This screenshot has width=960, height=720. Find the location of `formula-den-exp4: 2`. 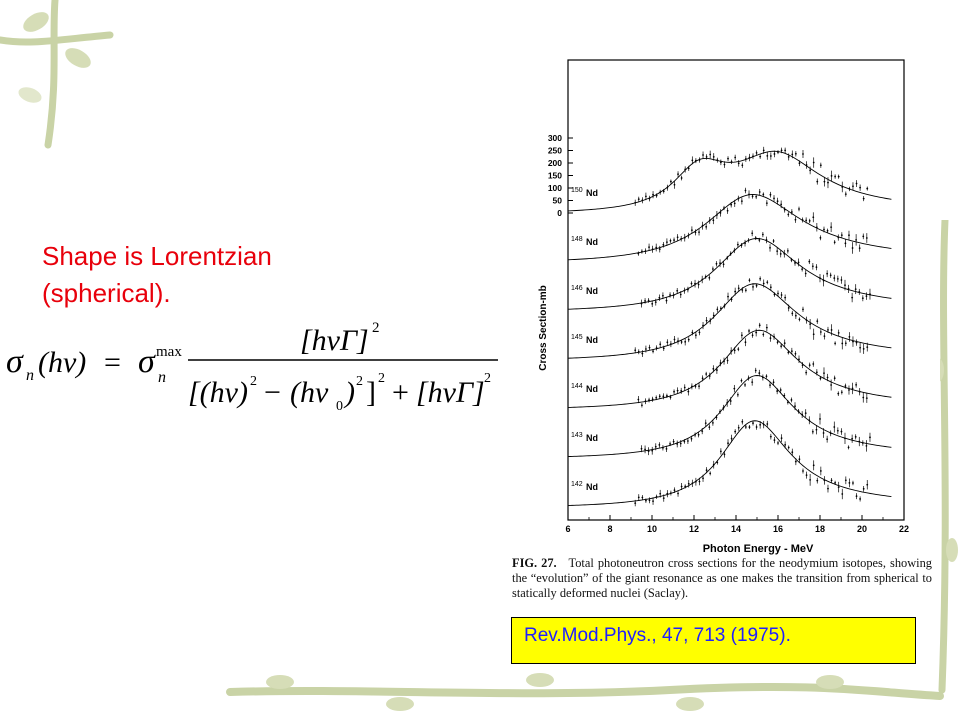

formula-den-exp4: 2 is located at coordinates (487, 378).